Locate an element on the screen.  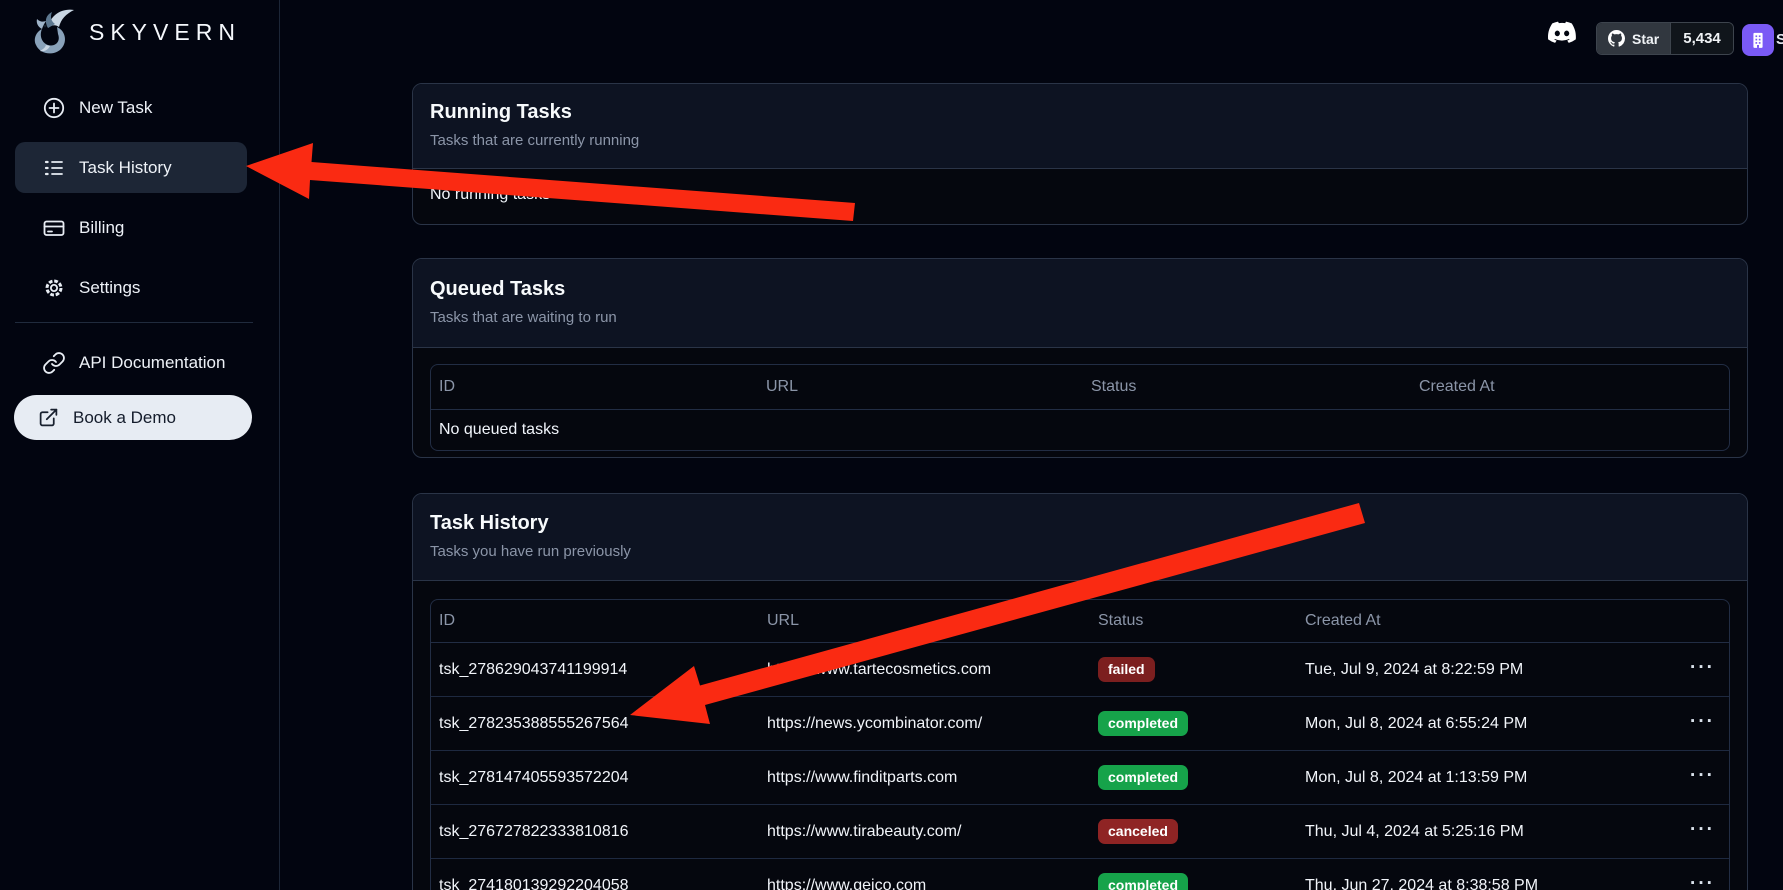
task-status-cell: failed is located at coordinates (1126, 669).